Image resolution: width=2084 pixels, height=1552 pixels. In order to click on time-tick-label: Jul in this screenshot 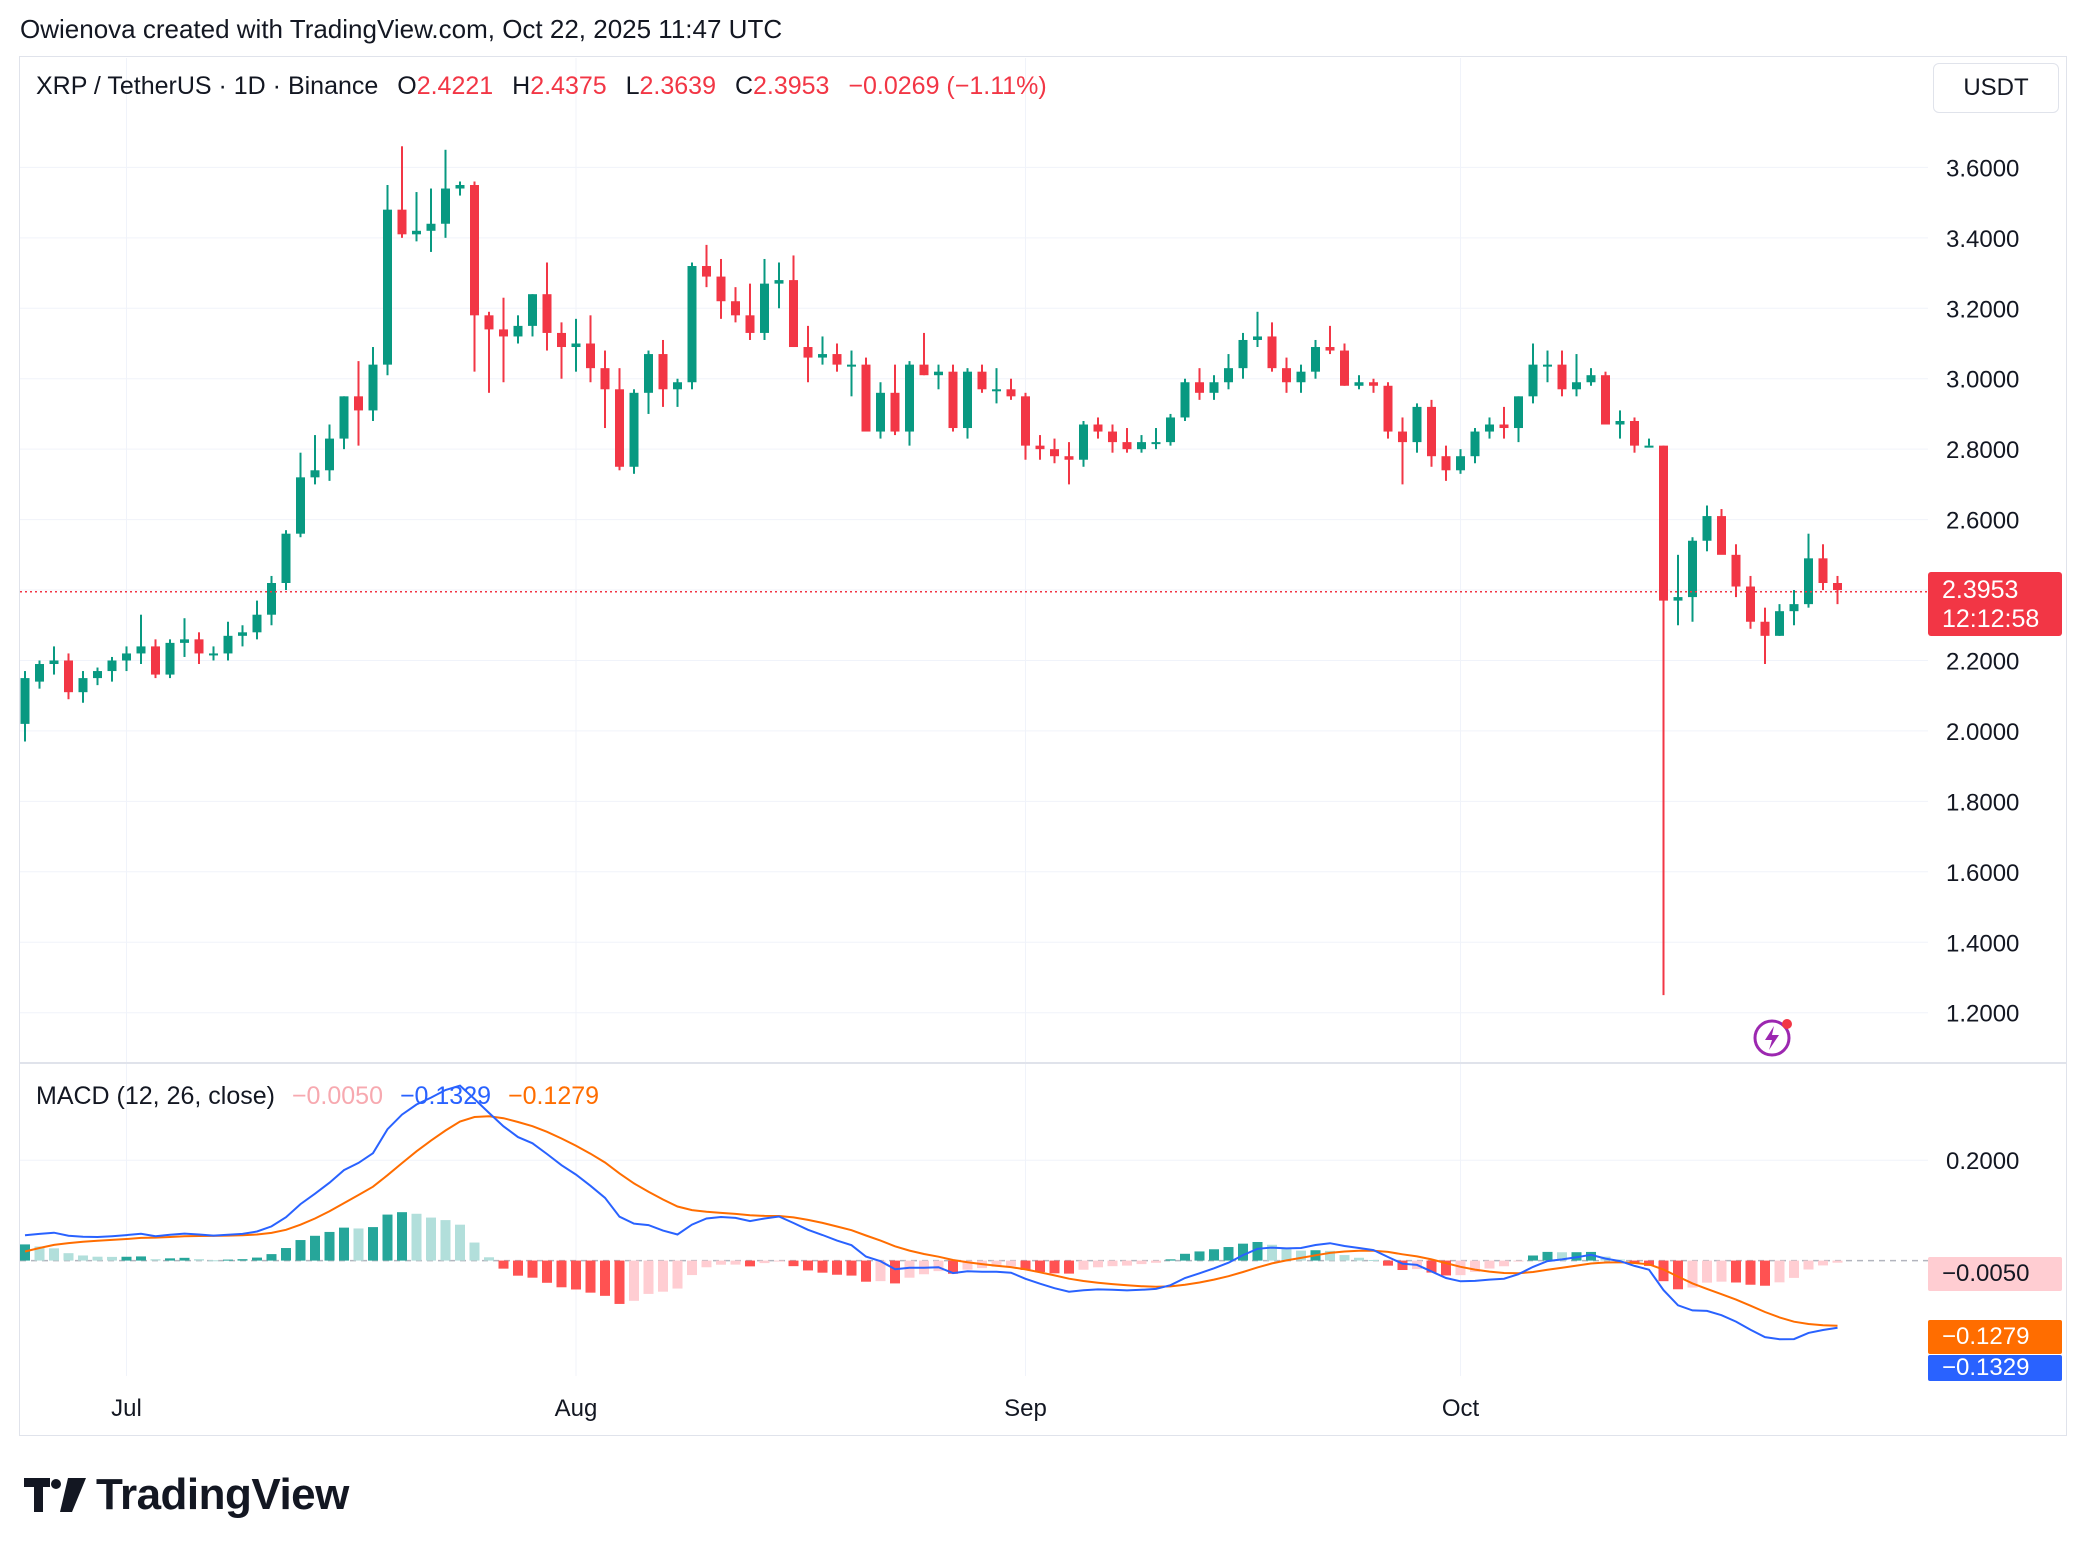, I will do `click(126, 1408)`.